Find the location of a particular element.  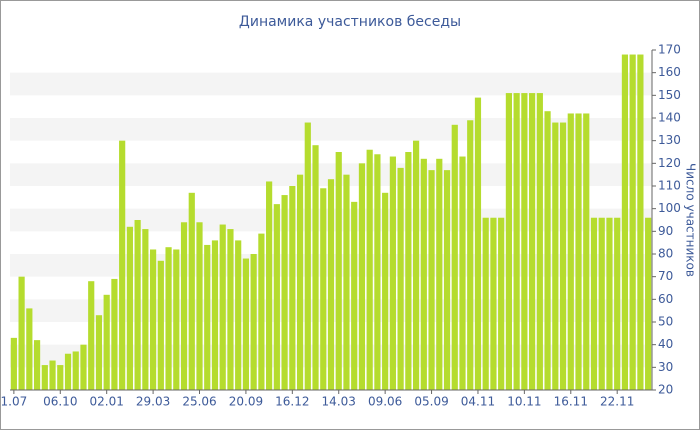

y-tick-label: 100 is located at coordinates (669, 208).